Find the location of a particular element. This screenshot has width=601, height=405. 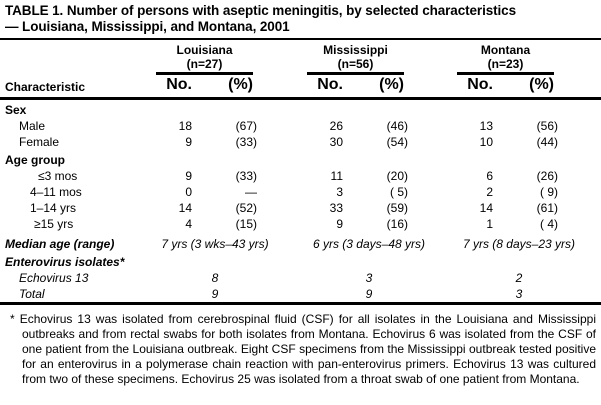

cell-no-louisiana: 18 is located at coordinates (185, 126).